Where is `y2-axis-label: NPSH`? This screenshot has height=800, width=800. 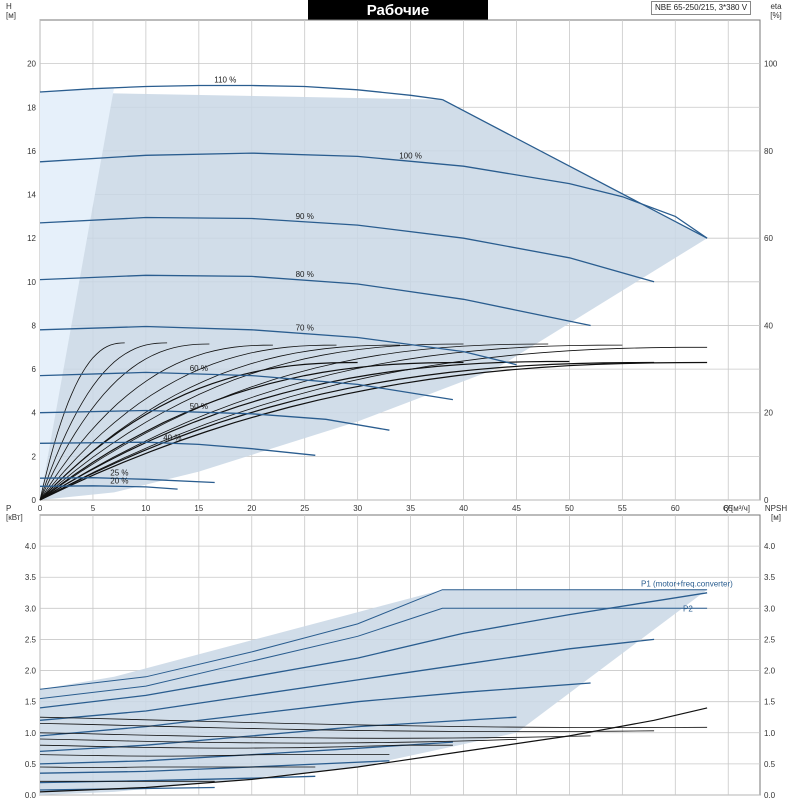 y2-axis-label: NPSH is located at coordinates (776, 508).